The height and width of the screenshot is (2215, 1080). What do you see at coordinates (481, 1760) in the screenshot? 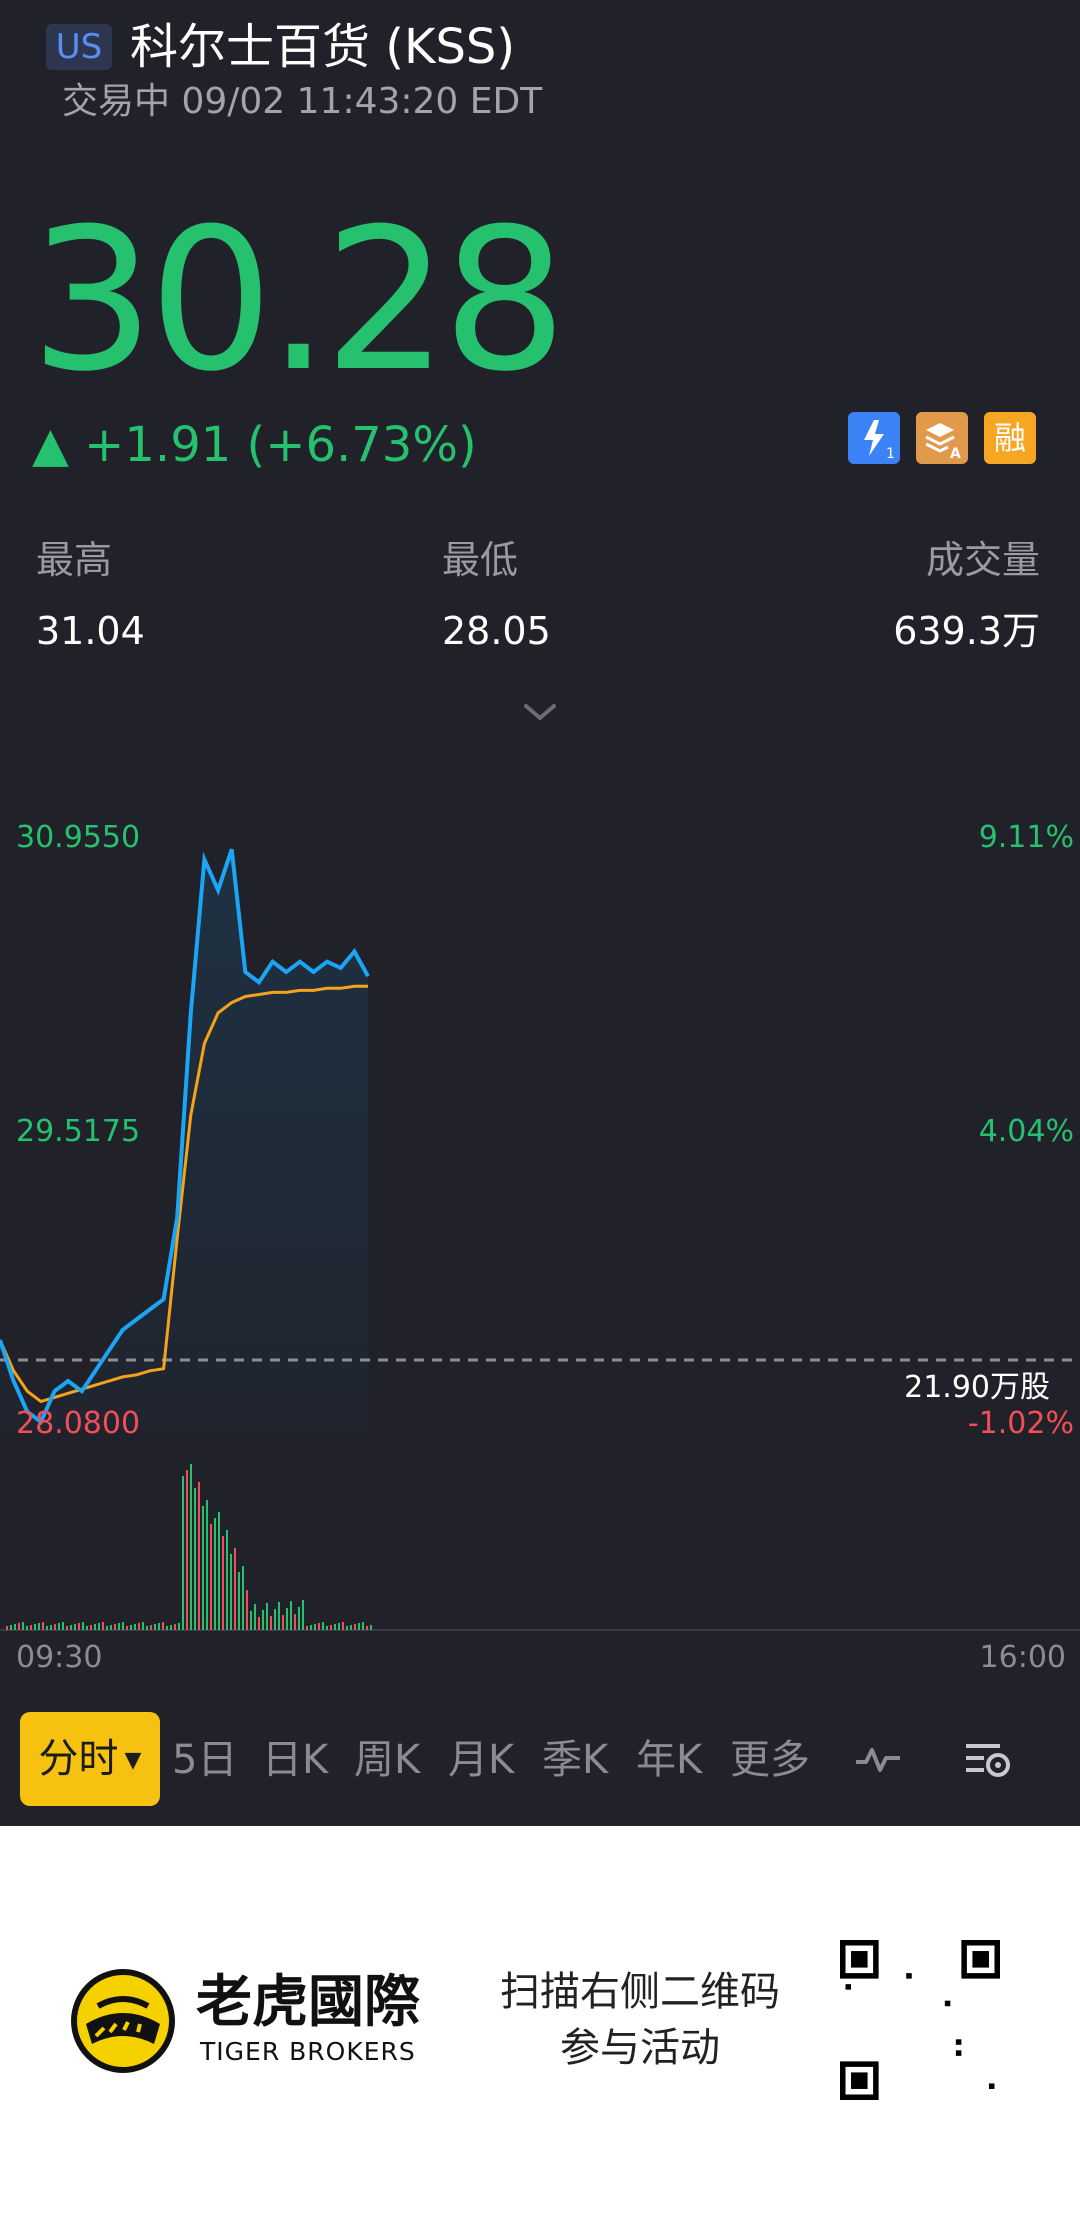
I see `tab-monthly-k: 月K` at bounding box center [481, 1760].